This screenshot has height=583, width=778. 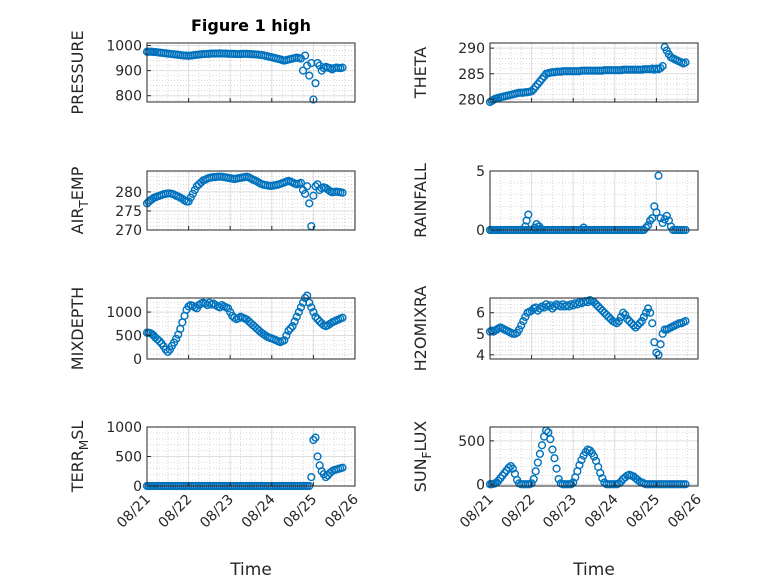 I want to click on y-axis-label: RAINFALL, so click(x=420, y=200).